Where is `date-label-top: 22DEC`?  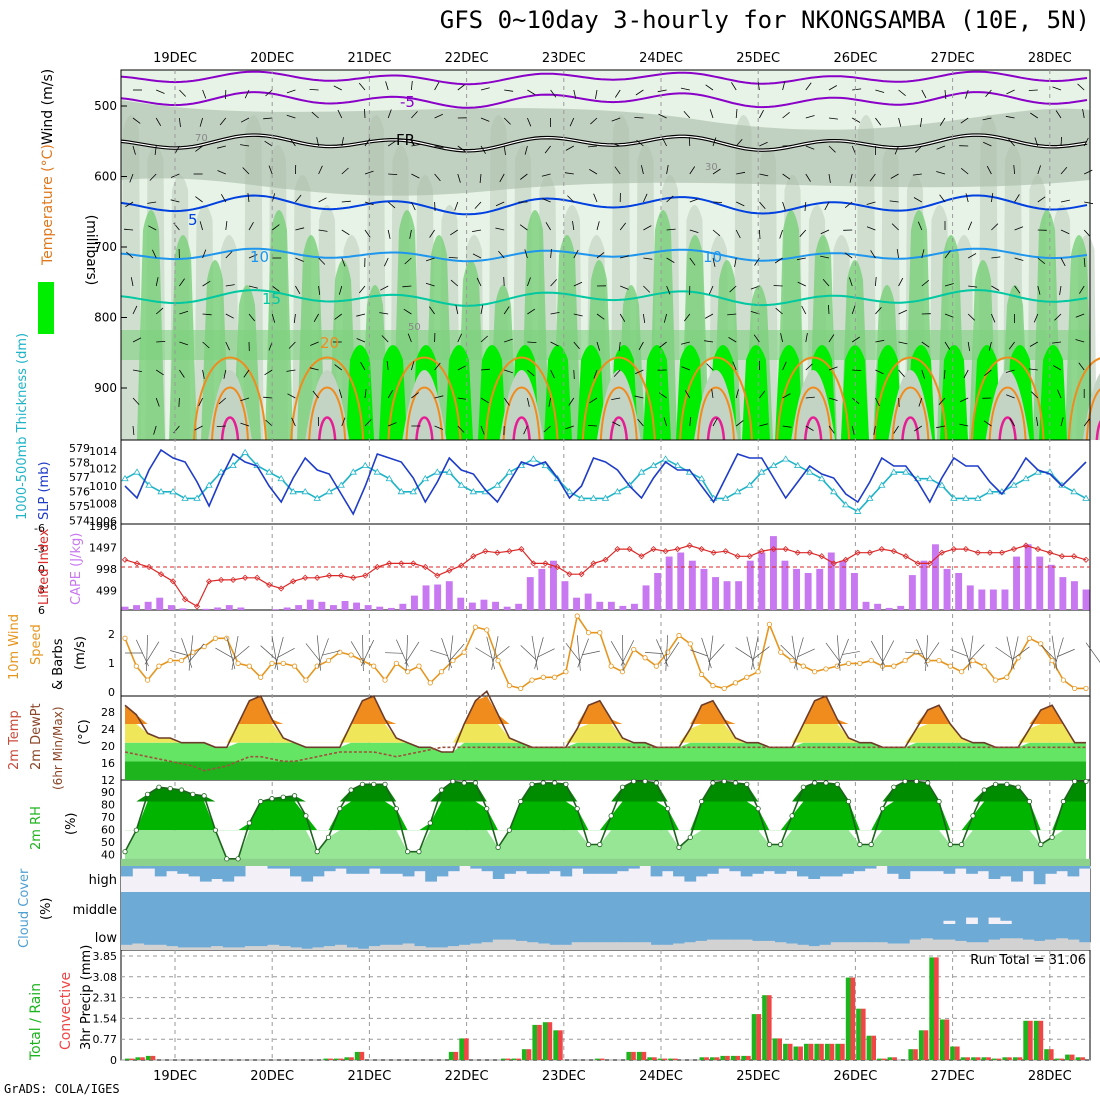
date-label-top: 22DEC is located at coordinates (467, 58).